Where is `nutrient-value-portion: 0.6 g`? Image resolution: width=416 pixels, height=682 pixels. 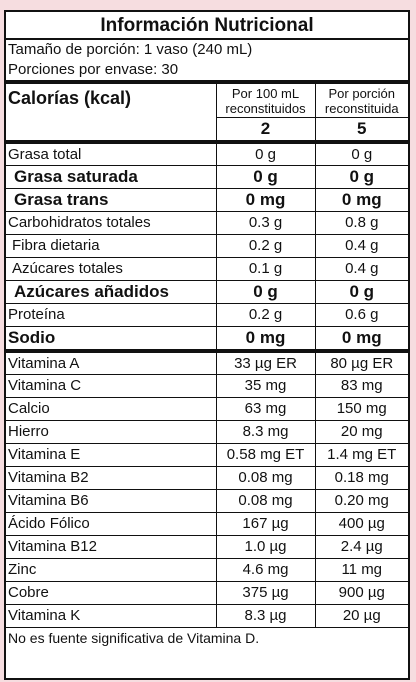
nutrient-value-portion: 0.6 g is located at coordinates (361, 315).